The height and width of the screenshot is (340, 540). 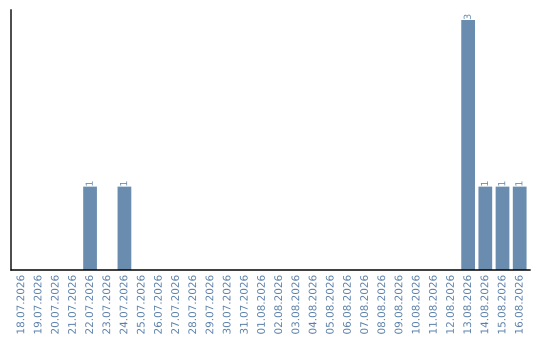 I want to click on x-tick-label: 14.08.2026, so click(x=484, y=305).